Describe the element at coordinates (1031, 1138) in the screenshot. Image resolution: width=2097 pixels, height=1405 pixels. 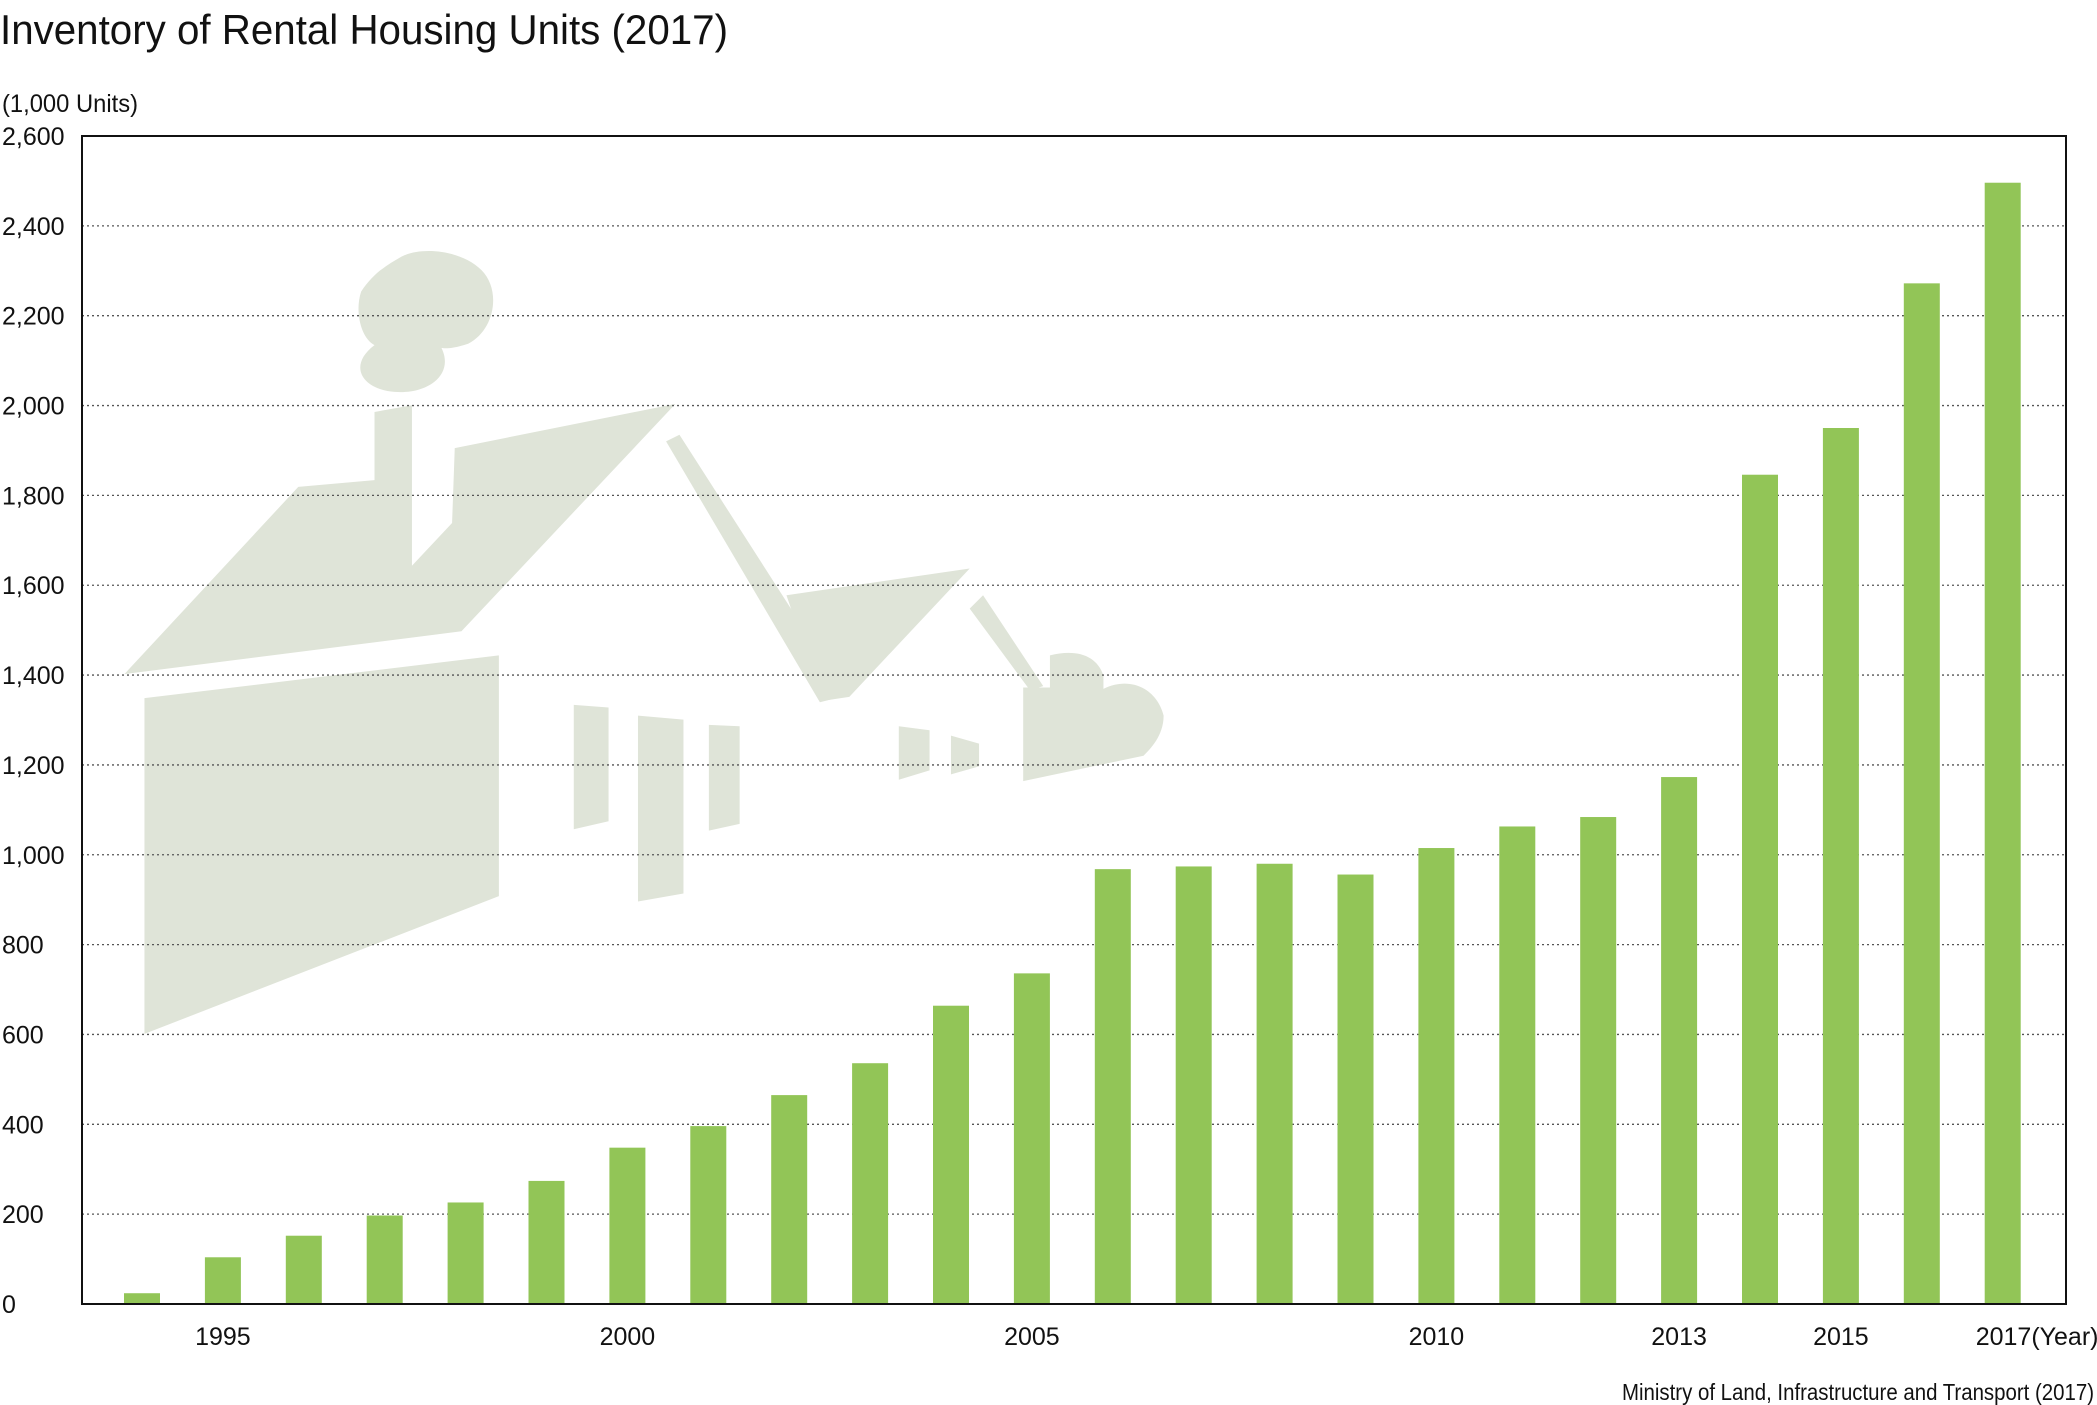
I see `bar-2005` at that location.